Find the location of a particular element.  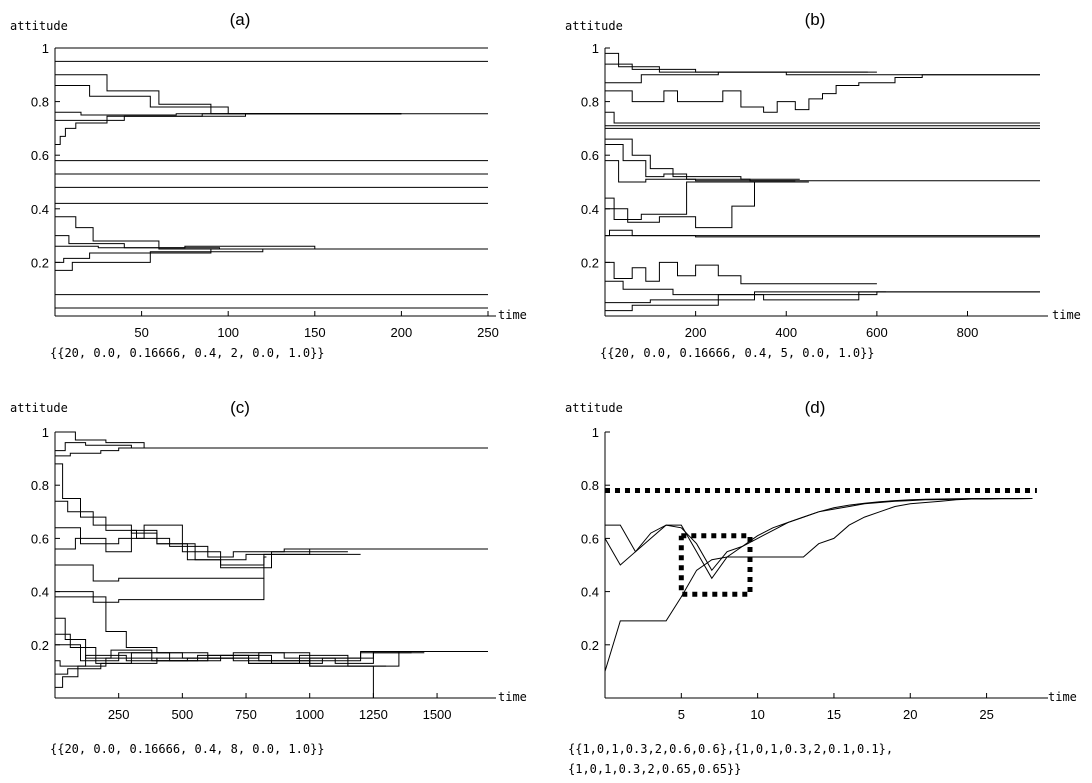

parameter-caption: {{20, 0.0, 0.16666, 0.4, 2, 0.0, 1.0}} is located at coordinates (187, 353).